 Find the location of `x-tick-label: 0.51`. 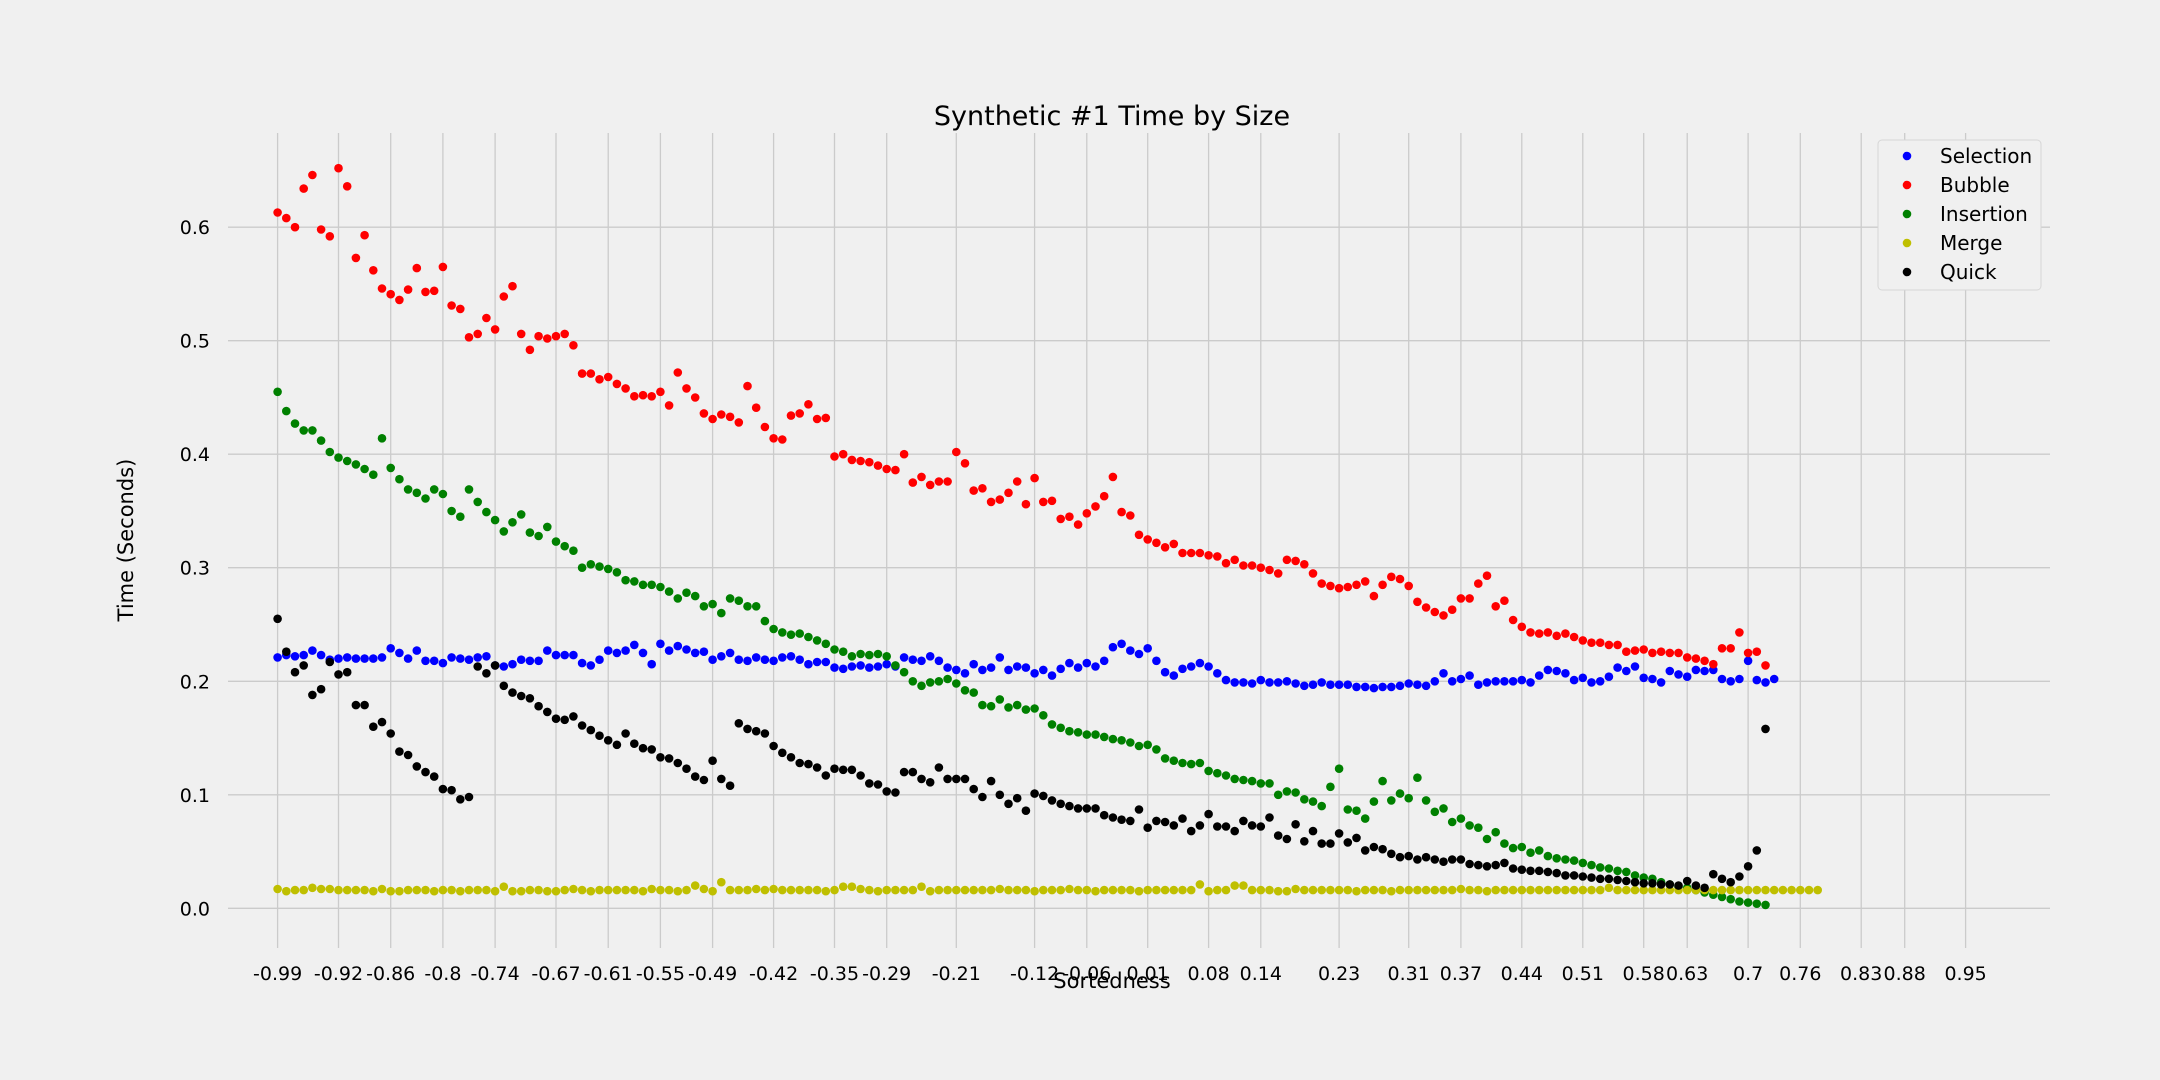

x-tick-label: 0.51 is located at coordinates (1583, 974).